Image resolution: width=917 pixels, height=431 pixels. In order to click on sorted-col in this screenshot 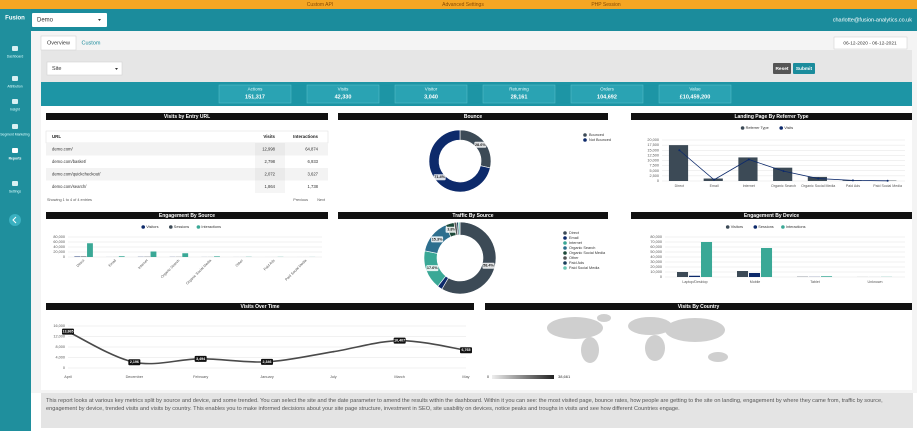, I will do `click(270, 186)`.